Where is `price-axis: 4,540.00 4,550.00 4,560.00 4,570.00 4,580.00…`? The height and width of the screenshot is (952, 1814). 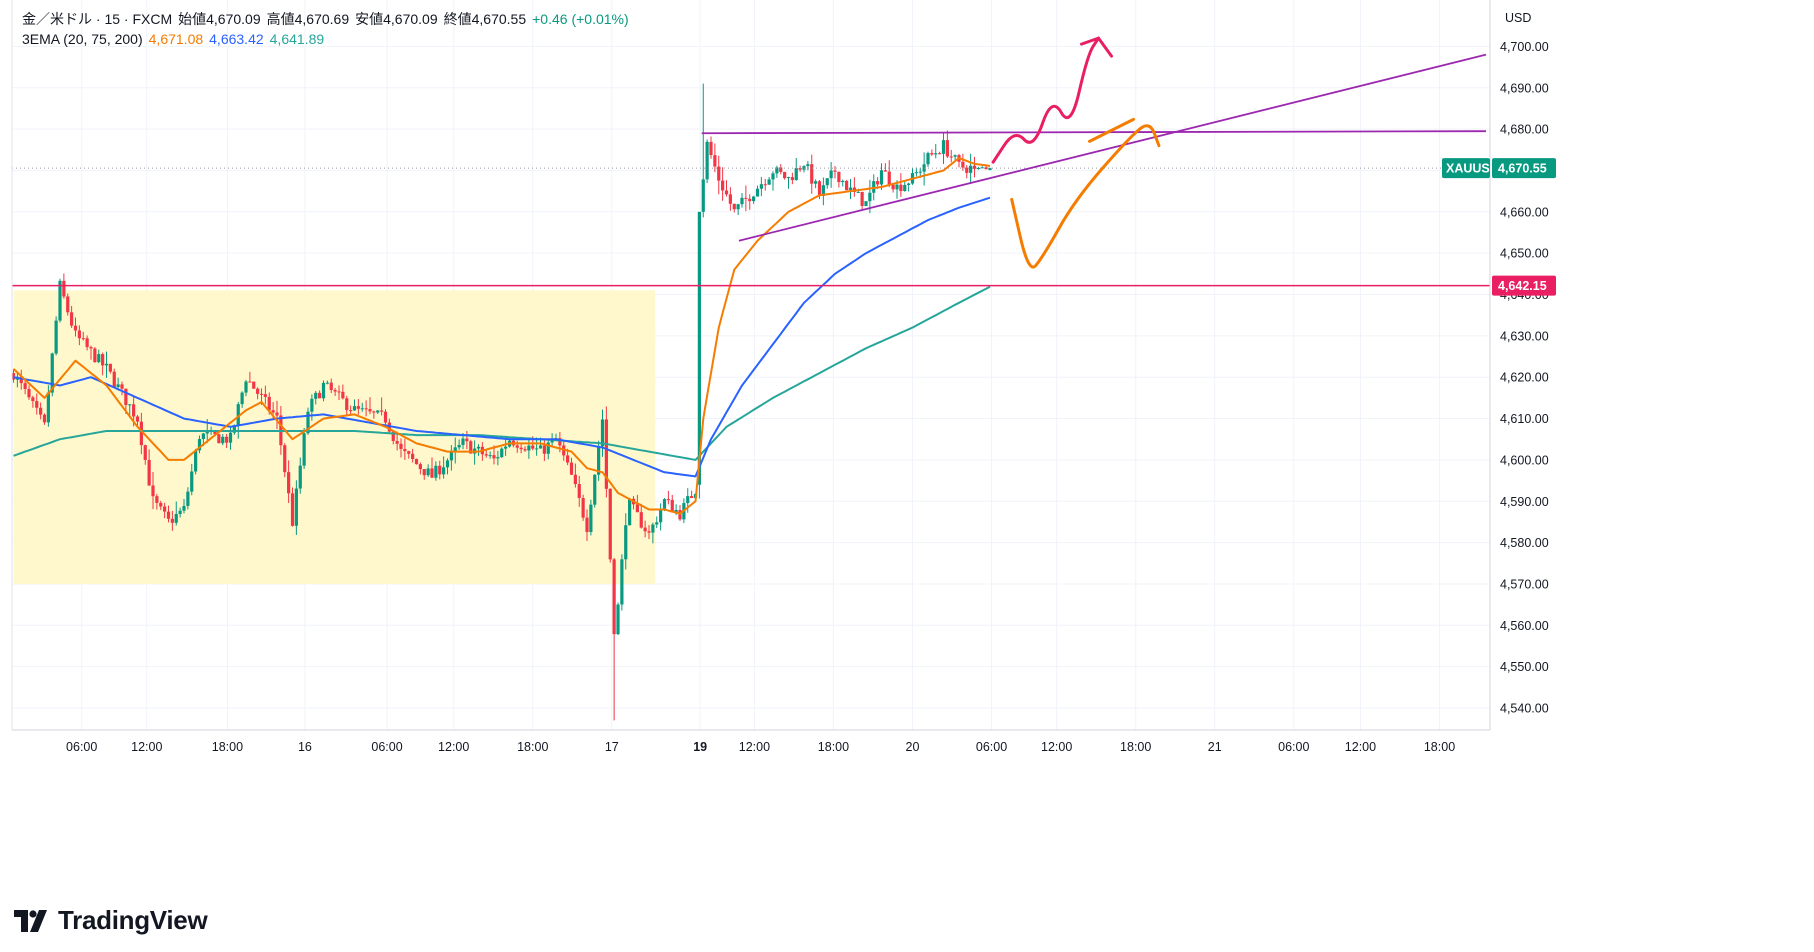
price-axis: 4,540.00 4,550.00 4,560.00 4,570.00 4,580.00… is located at coordinates (1499, 365).